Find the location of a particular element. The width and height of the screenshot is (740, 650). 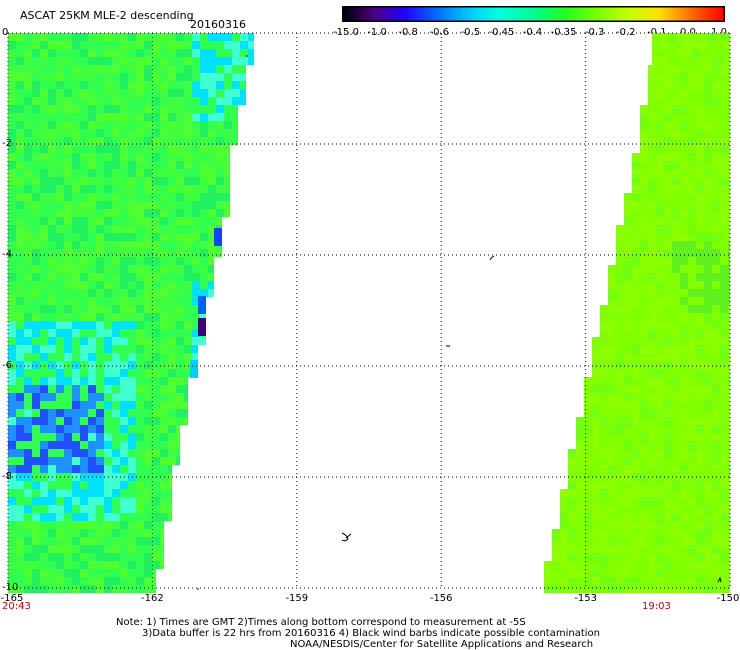

latitude-label: -8 is located at coordinates (7, 476).